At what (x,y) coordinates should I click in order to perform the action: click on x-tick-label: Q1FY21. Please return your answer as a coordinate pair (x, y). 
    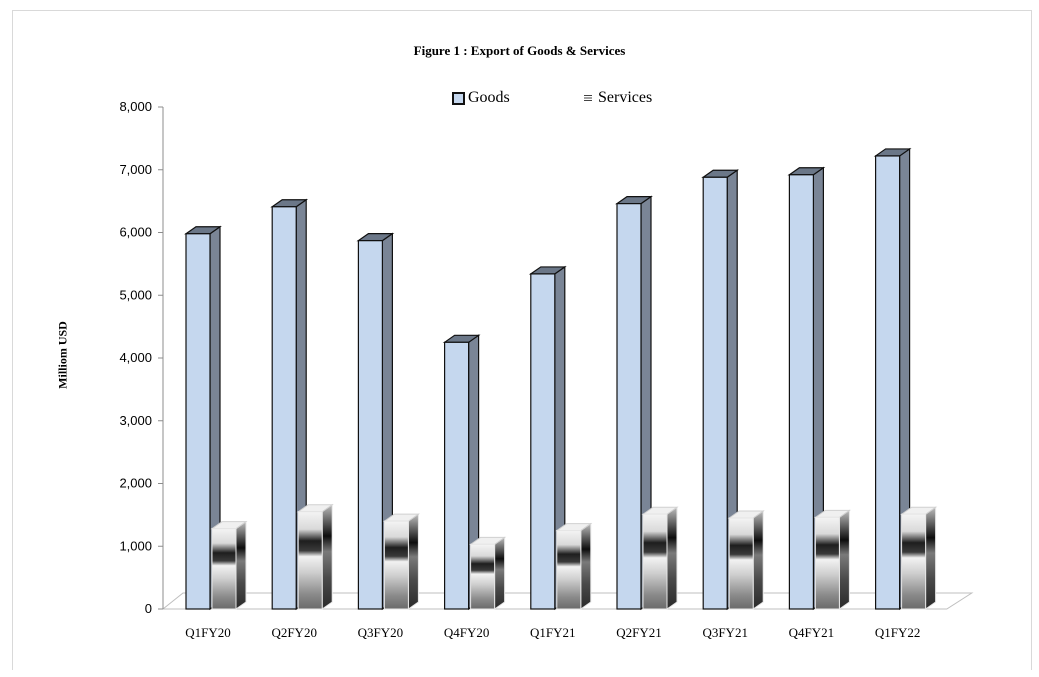
    Looking at the image, I should click on (553, 632).